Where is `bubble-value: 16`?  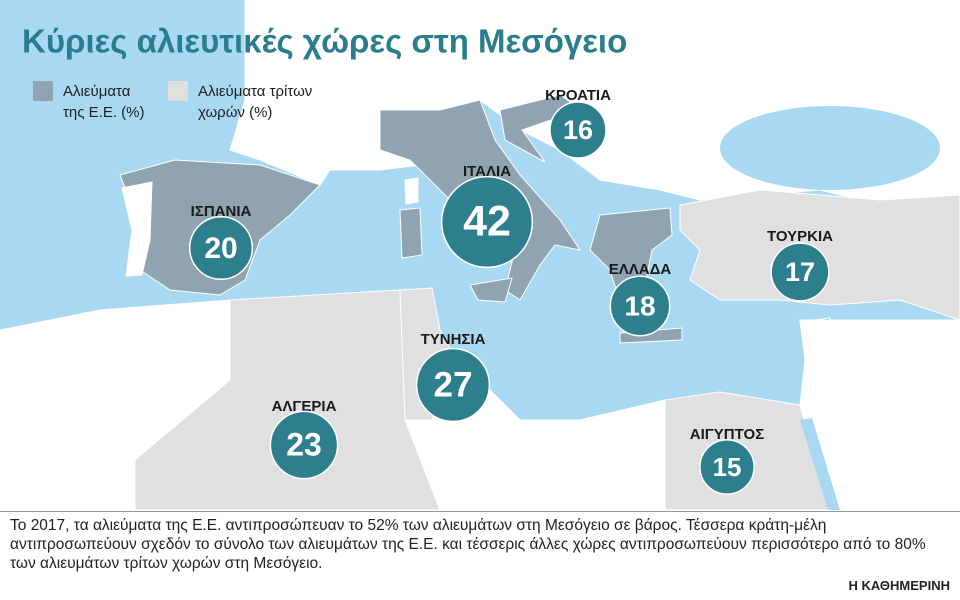 bubble-value: 16 is located at coordinates (578, 130).